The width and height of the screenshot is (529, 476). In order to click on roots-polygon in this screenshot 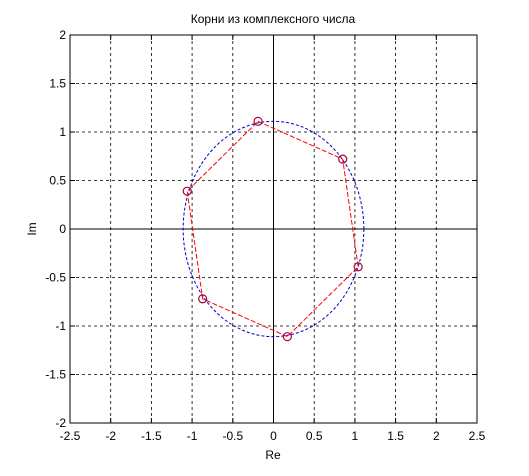, I will do `click(272, 229)`.